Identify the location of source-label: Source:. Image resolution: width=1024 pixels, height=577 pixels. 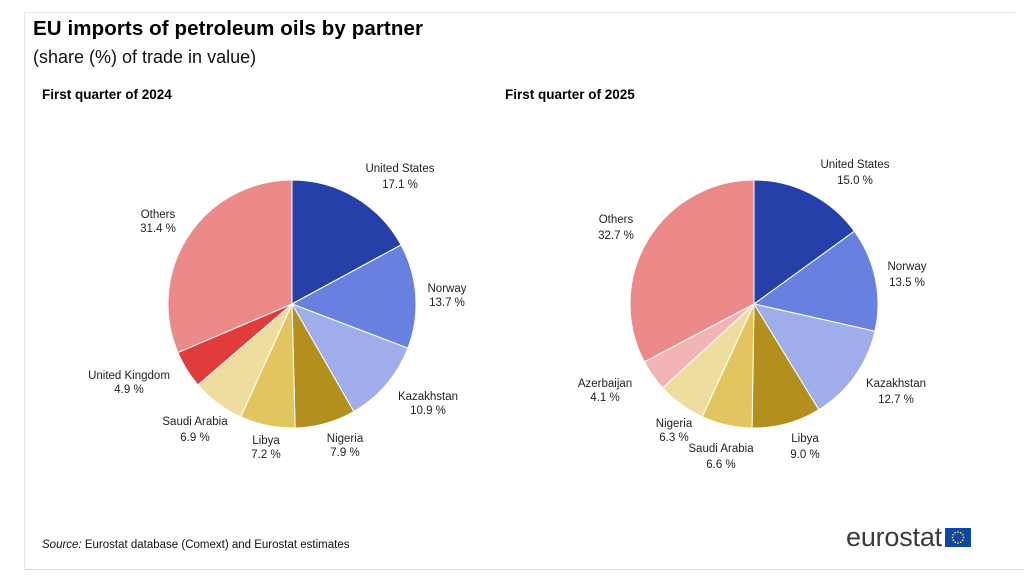
(62, 545).